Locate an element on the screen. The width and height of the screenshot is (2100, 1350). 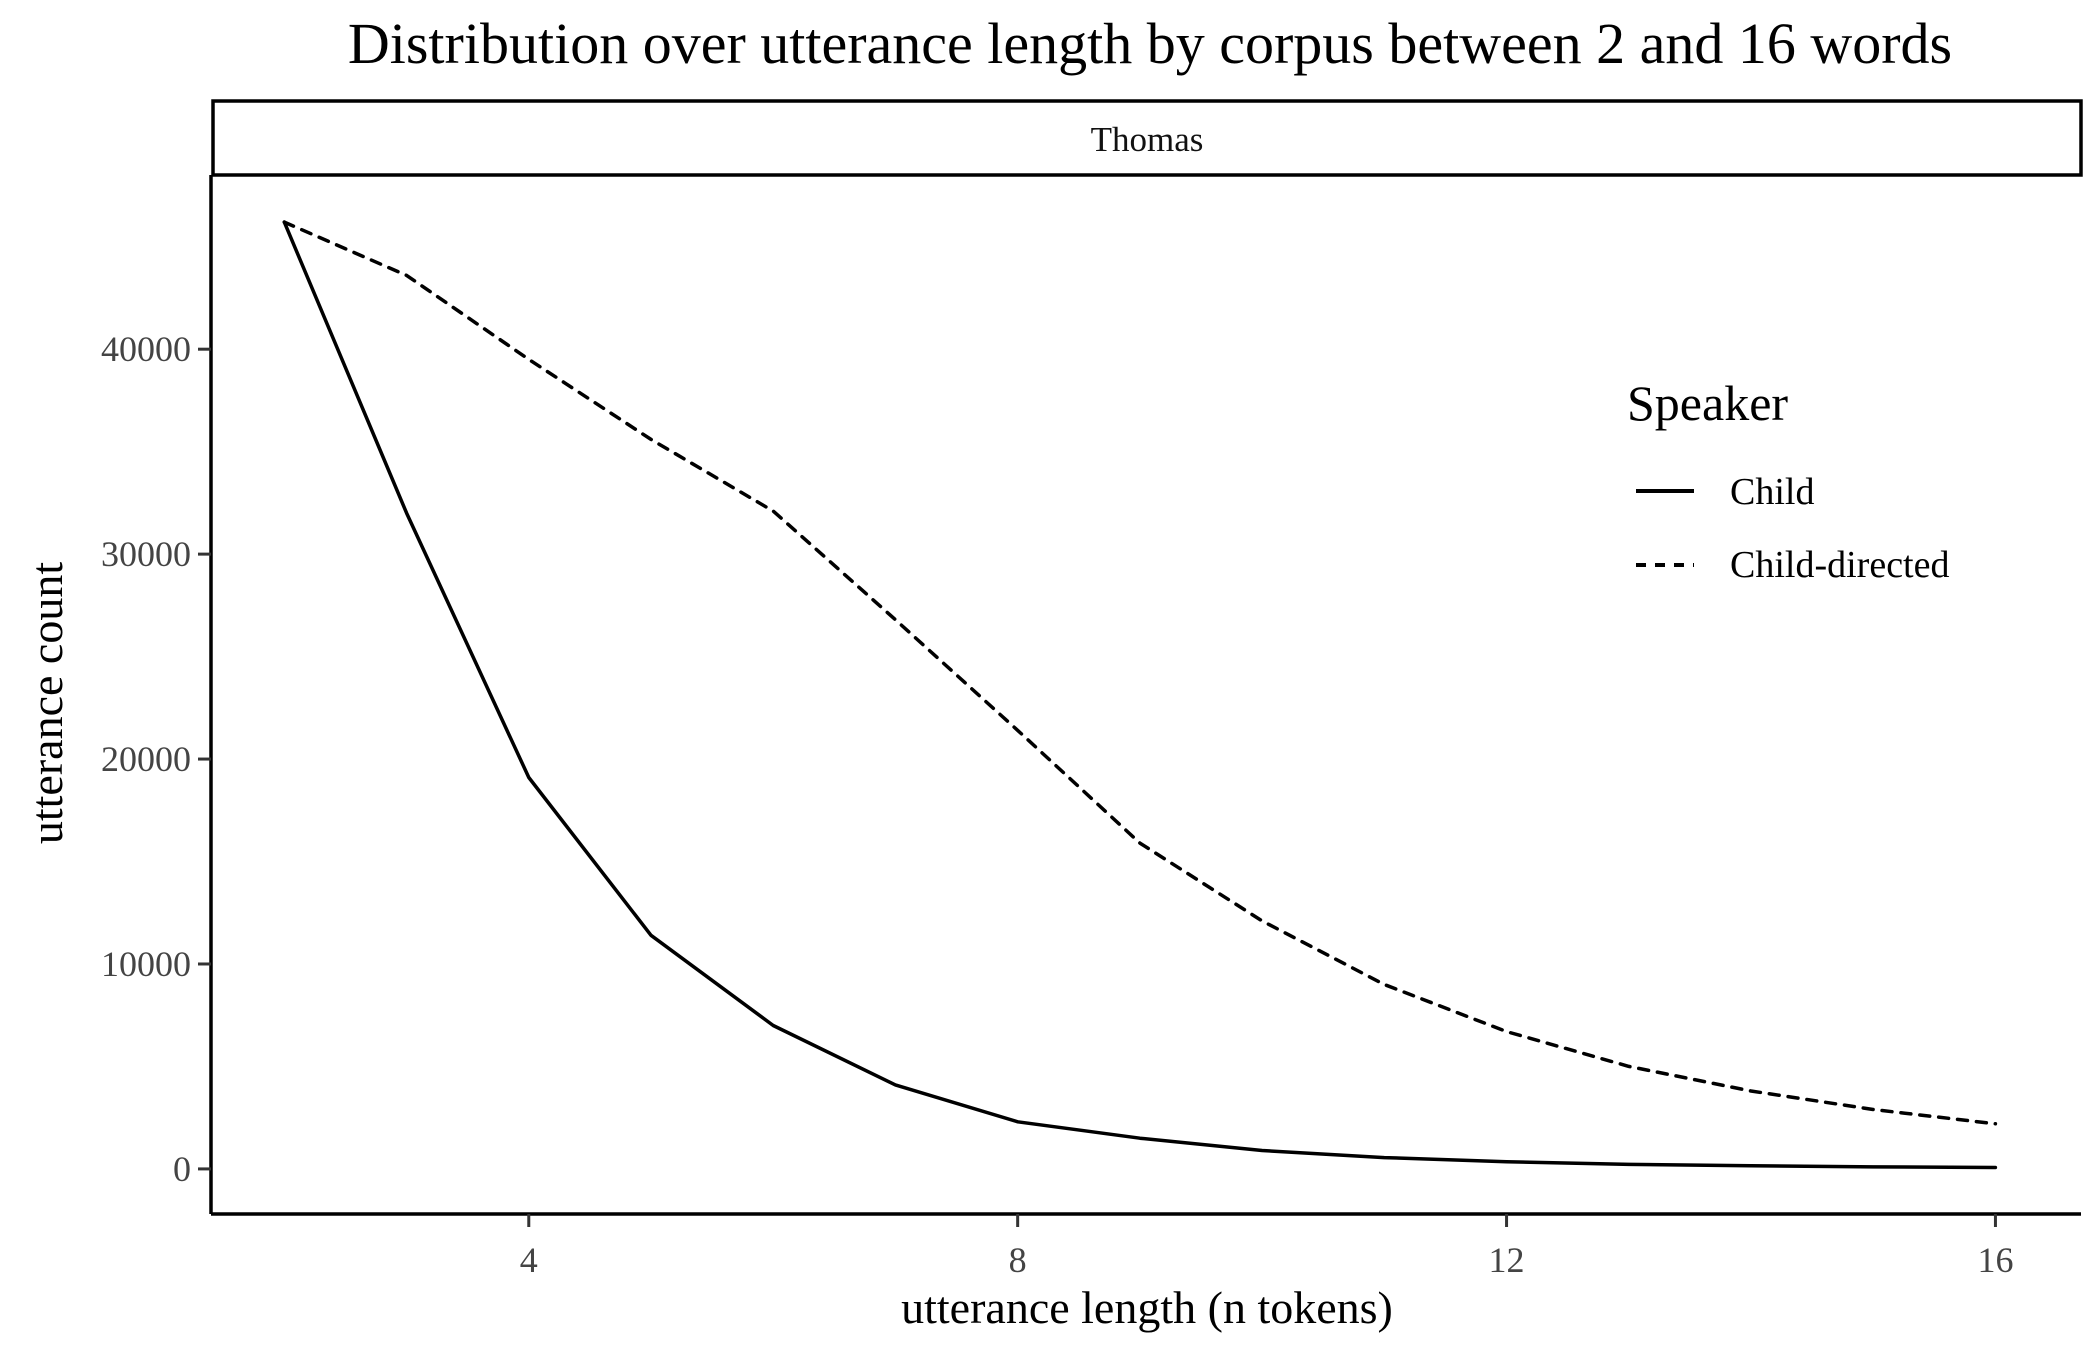
facet-label: Thomas is located at coordinates (1147, 139).